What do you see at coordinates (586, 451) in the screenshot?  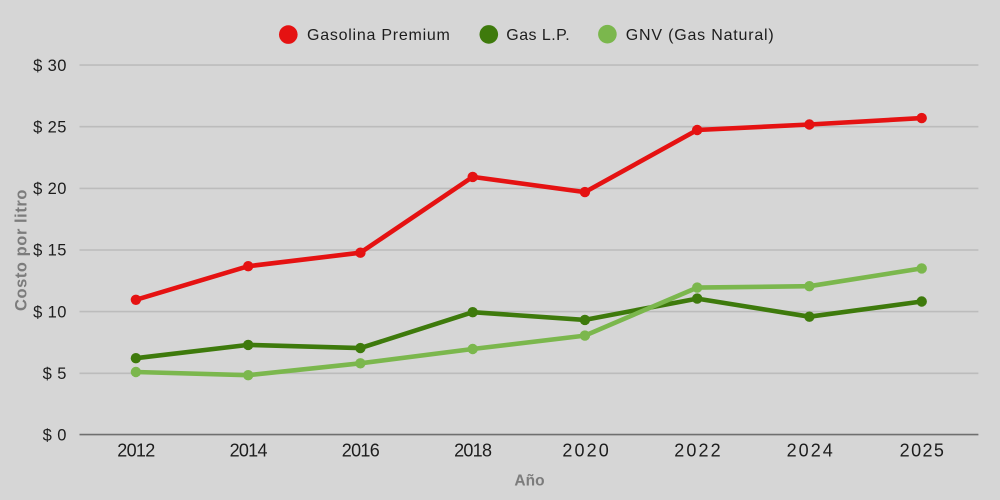 I see `svg-text: 2020` at bounding box center [586, 451].